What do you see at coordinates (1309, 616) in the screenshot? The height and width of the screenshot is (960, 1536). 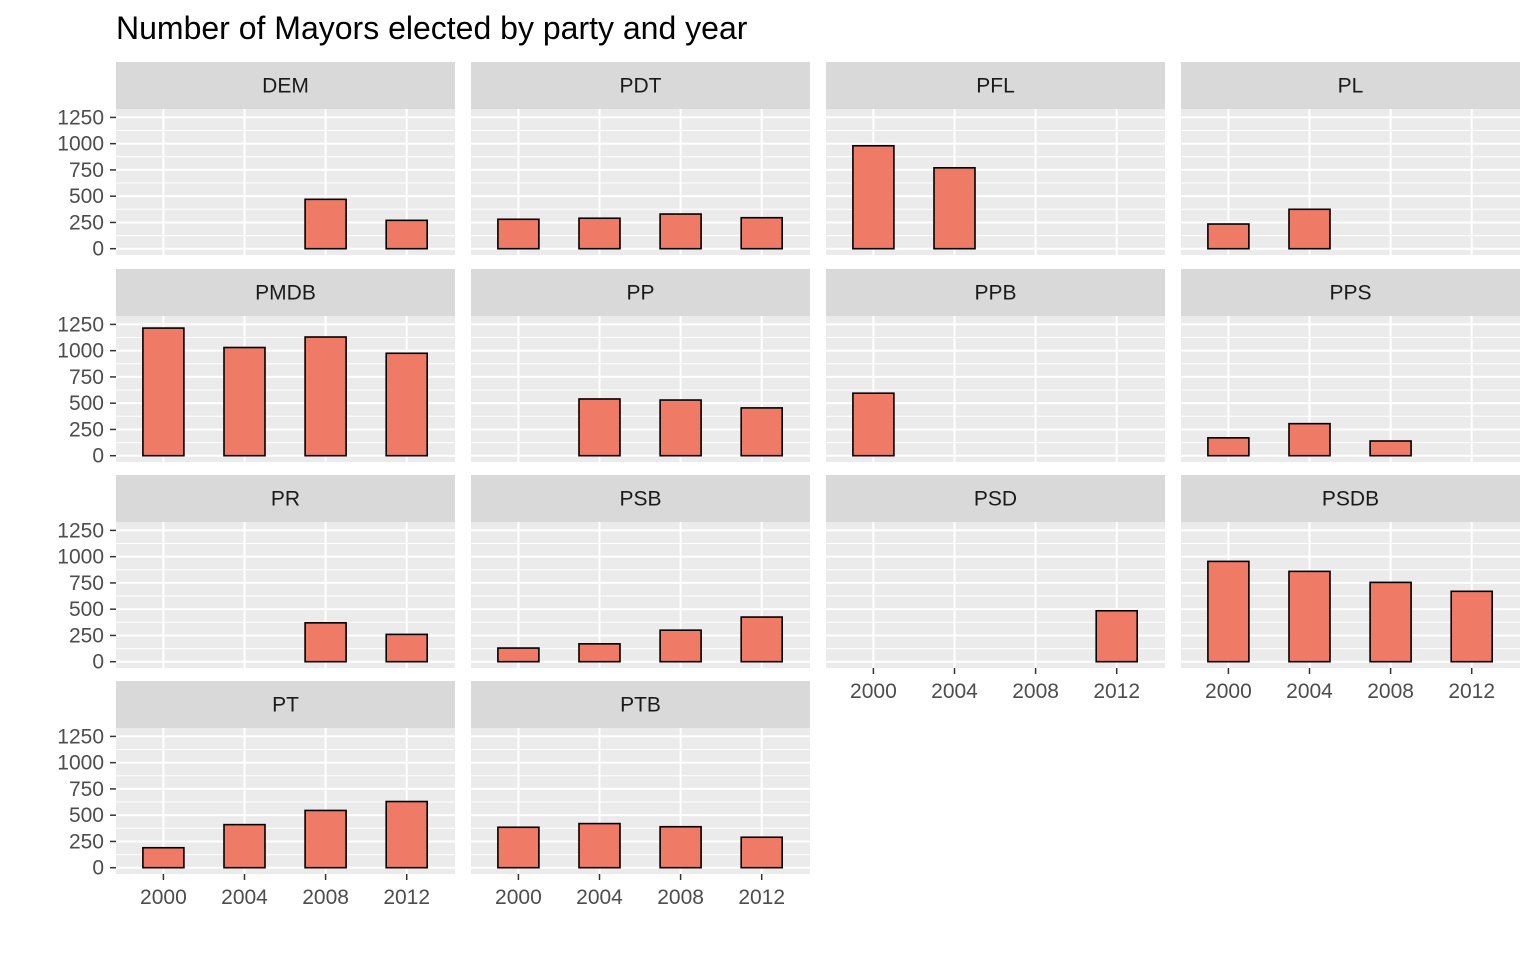 I see `bar-psdb-2004` at bounding box center [1309, 616].